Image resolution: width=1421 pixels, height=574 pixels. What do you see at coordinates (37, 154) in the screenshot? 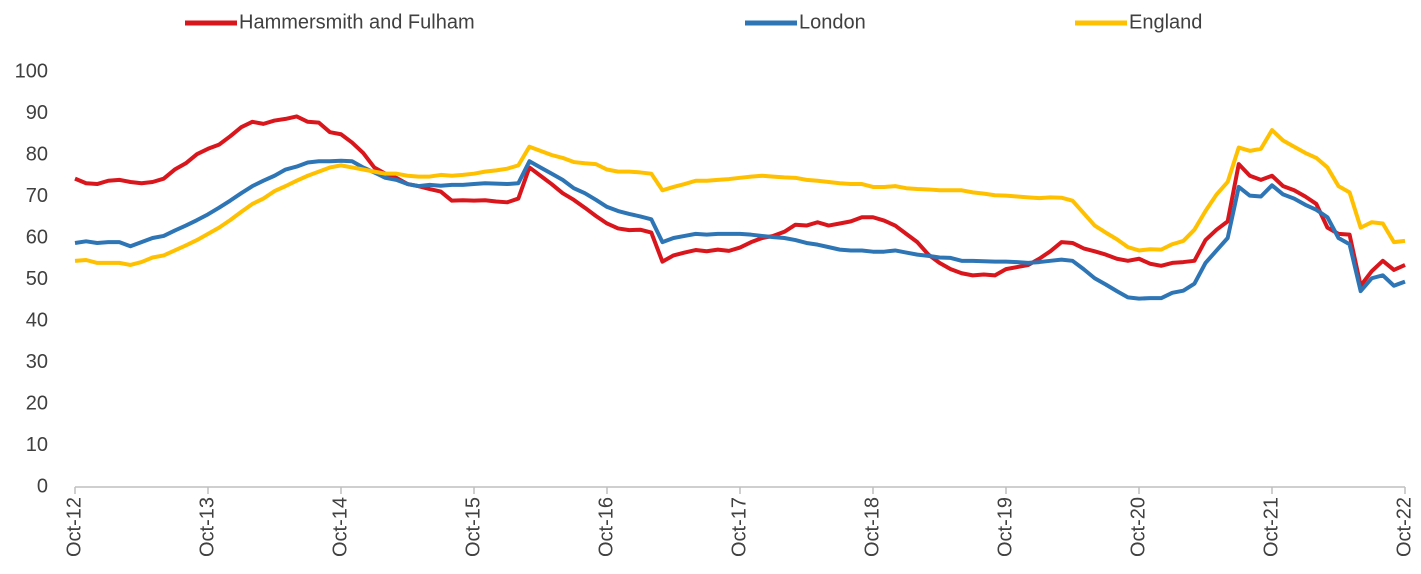
I see `y-tick-label: 80` at bounding box center [37, 154].